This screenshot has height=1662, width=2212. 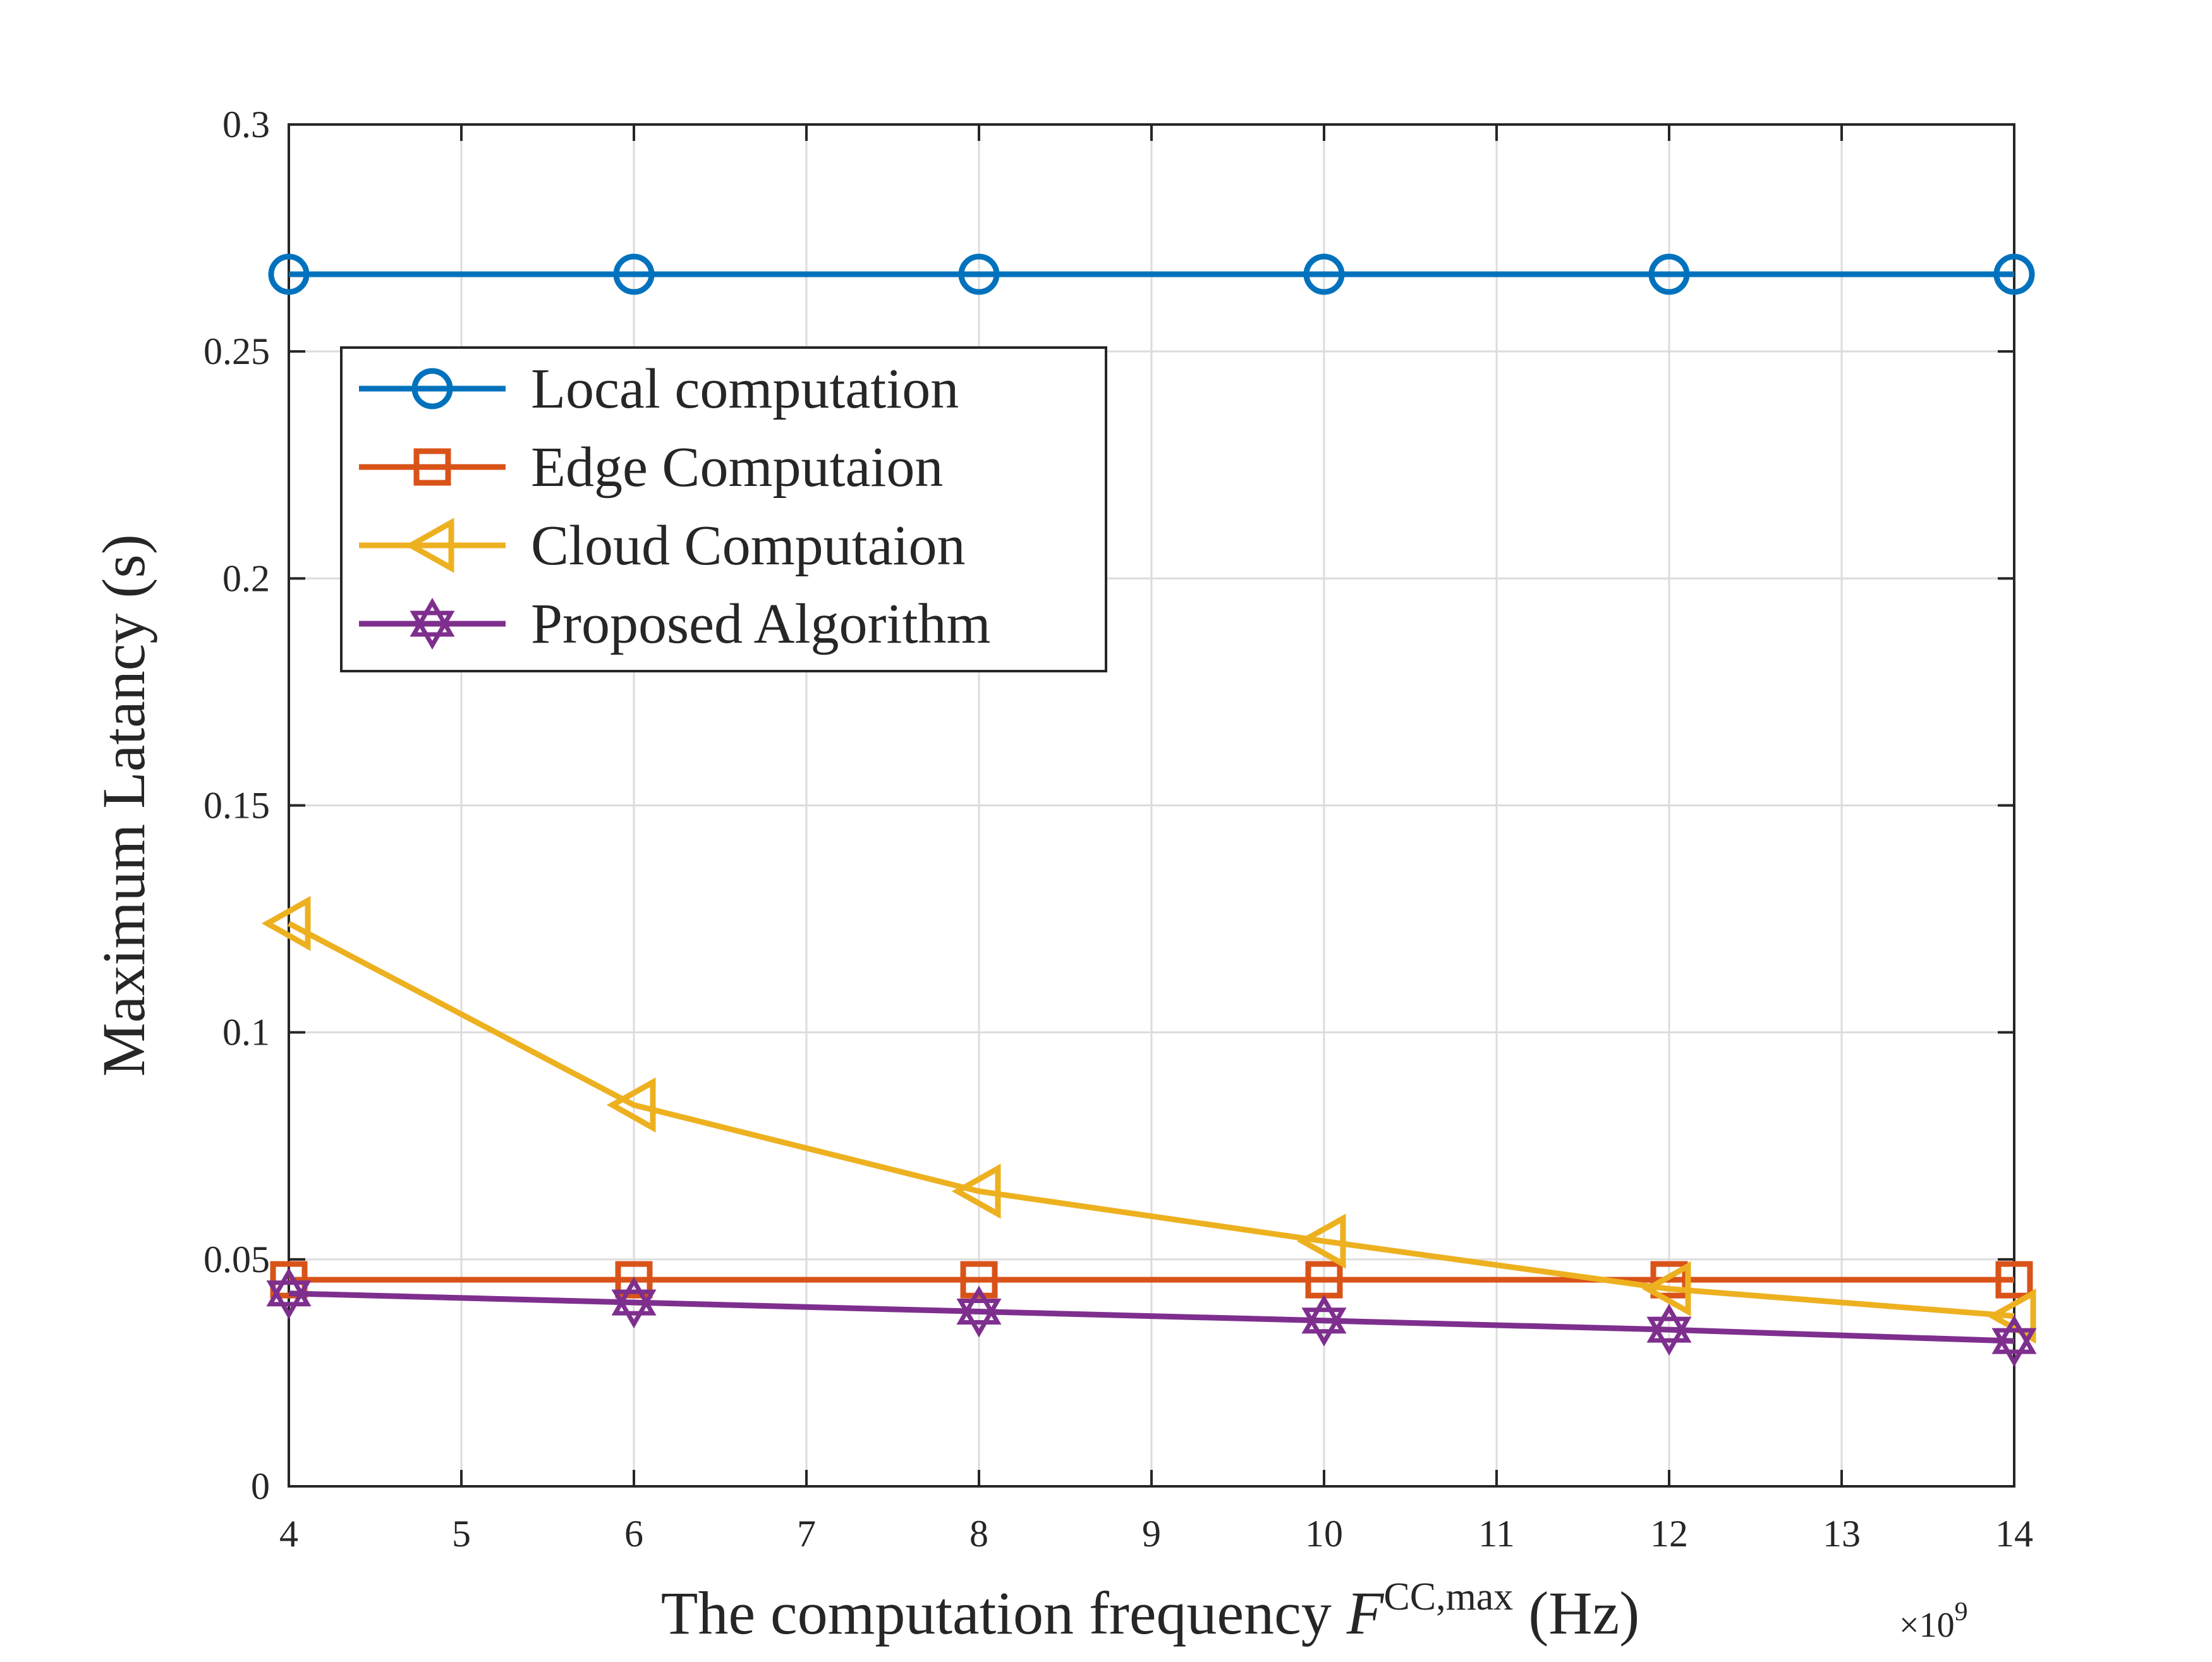 What do you see at coordinates (2014, 1334) in the screenshot?
I see `series-4-point-5-tri-up` at bounding box center [2014, 1334].